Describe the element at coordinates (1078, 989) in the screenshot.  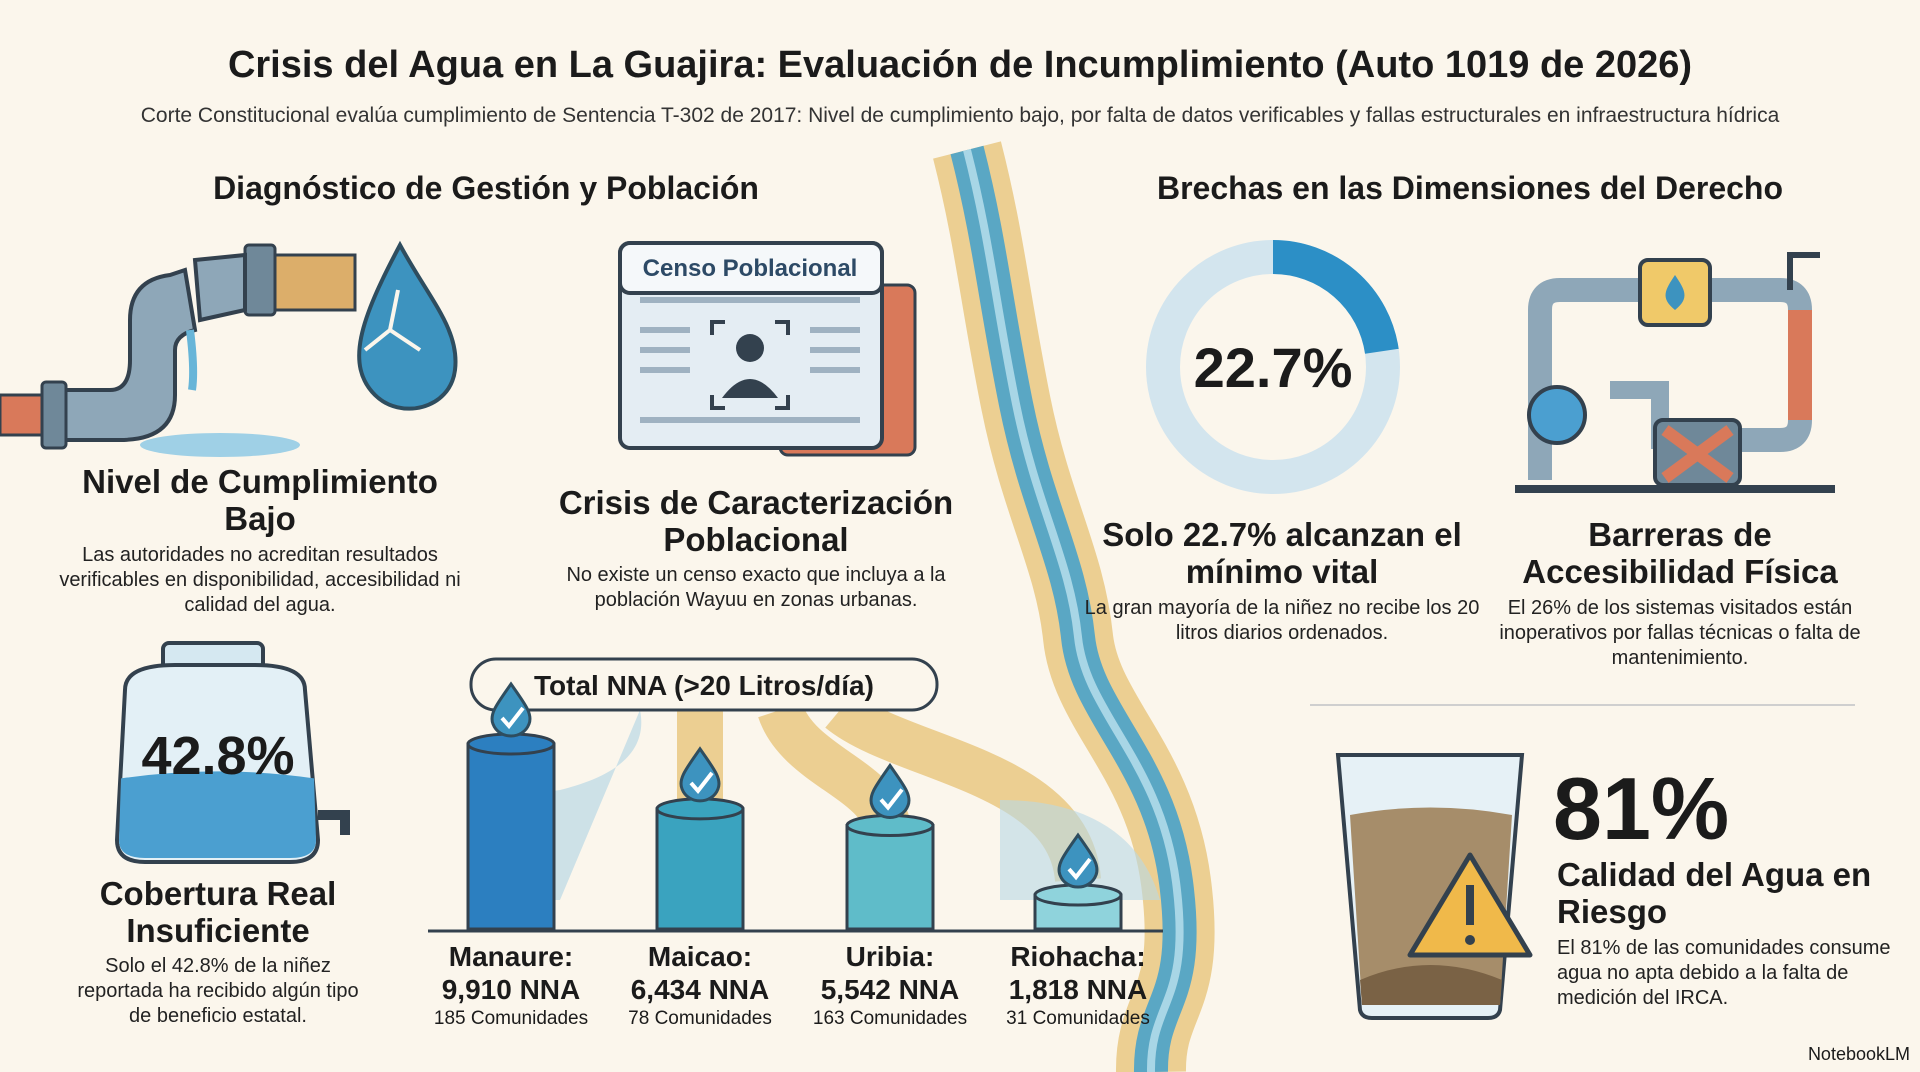
I see `value-label: 1,818 NNA` at that location.